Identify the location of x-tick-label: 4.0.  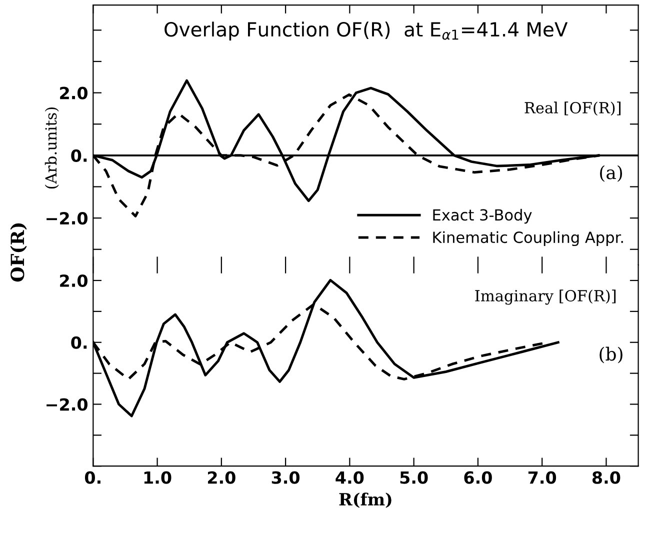
(350, 477).